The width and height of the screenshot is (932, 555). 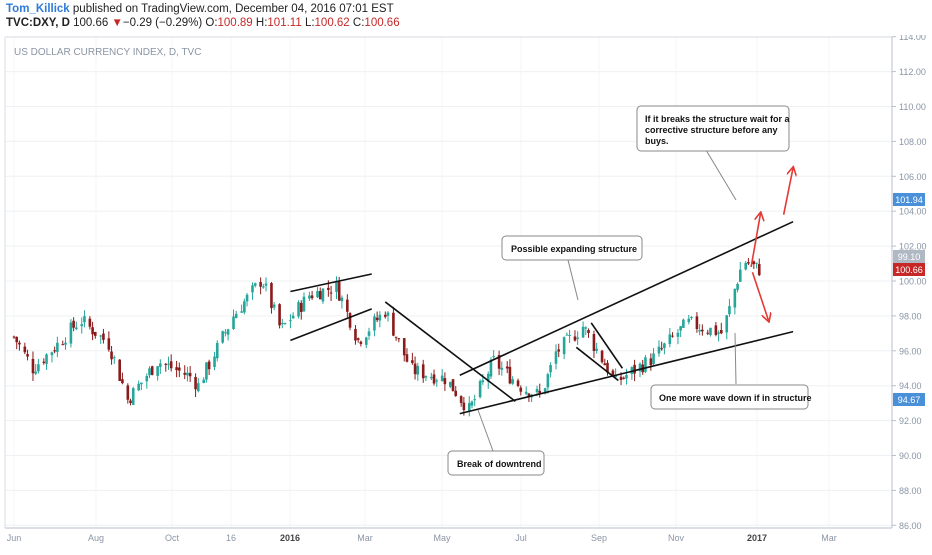 I want to click on x-tick-label: May, so click(x=442, y=538).